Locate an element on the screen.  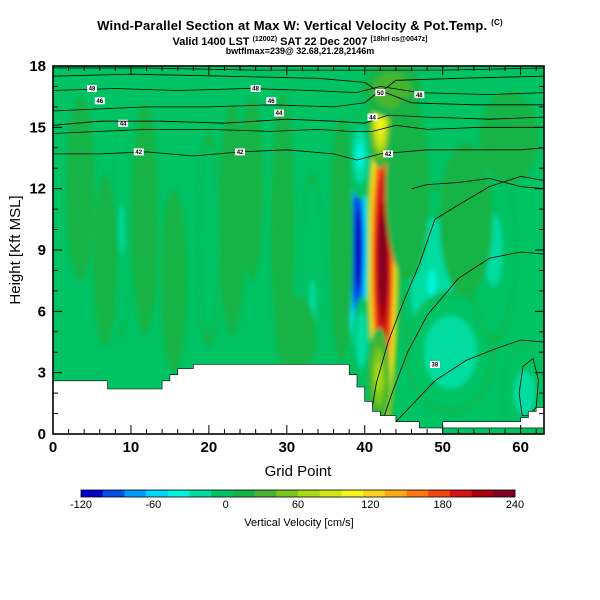
contour-label: 38 is located at coordinates (435, 366).